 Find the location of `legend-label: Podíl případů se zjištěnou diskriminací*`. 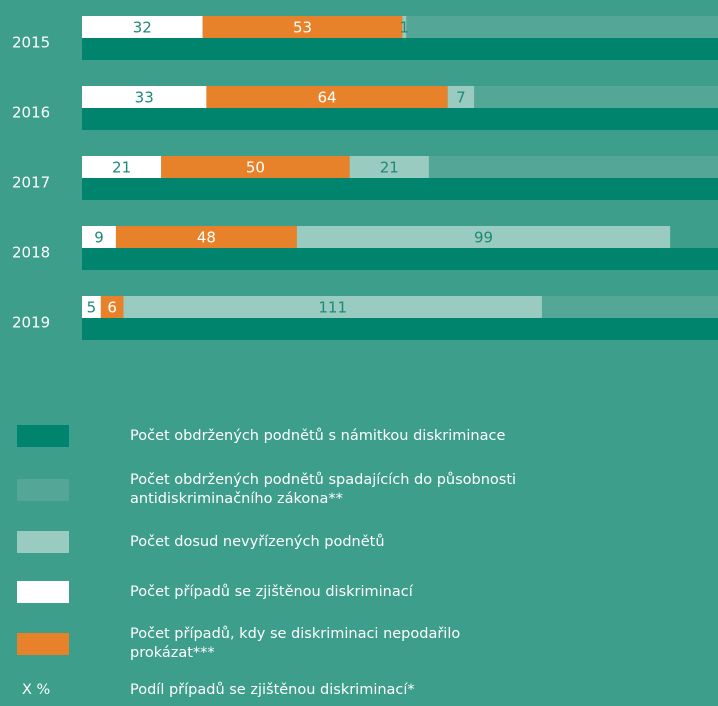

legend-label: Podíl případů se zjištěnou diskriminací* is located at coordinates (272, 689).